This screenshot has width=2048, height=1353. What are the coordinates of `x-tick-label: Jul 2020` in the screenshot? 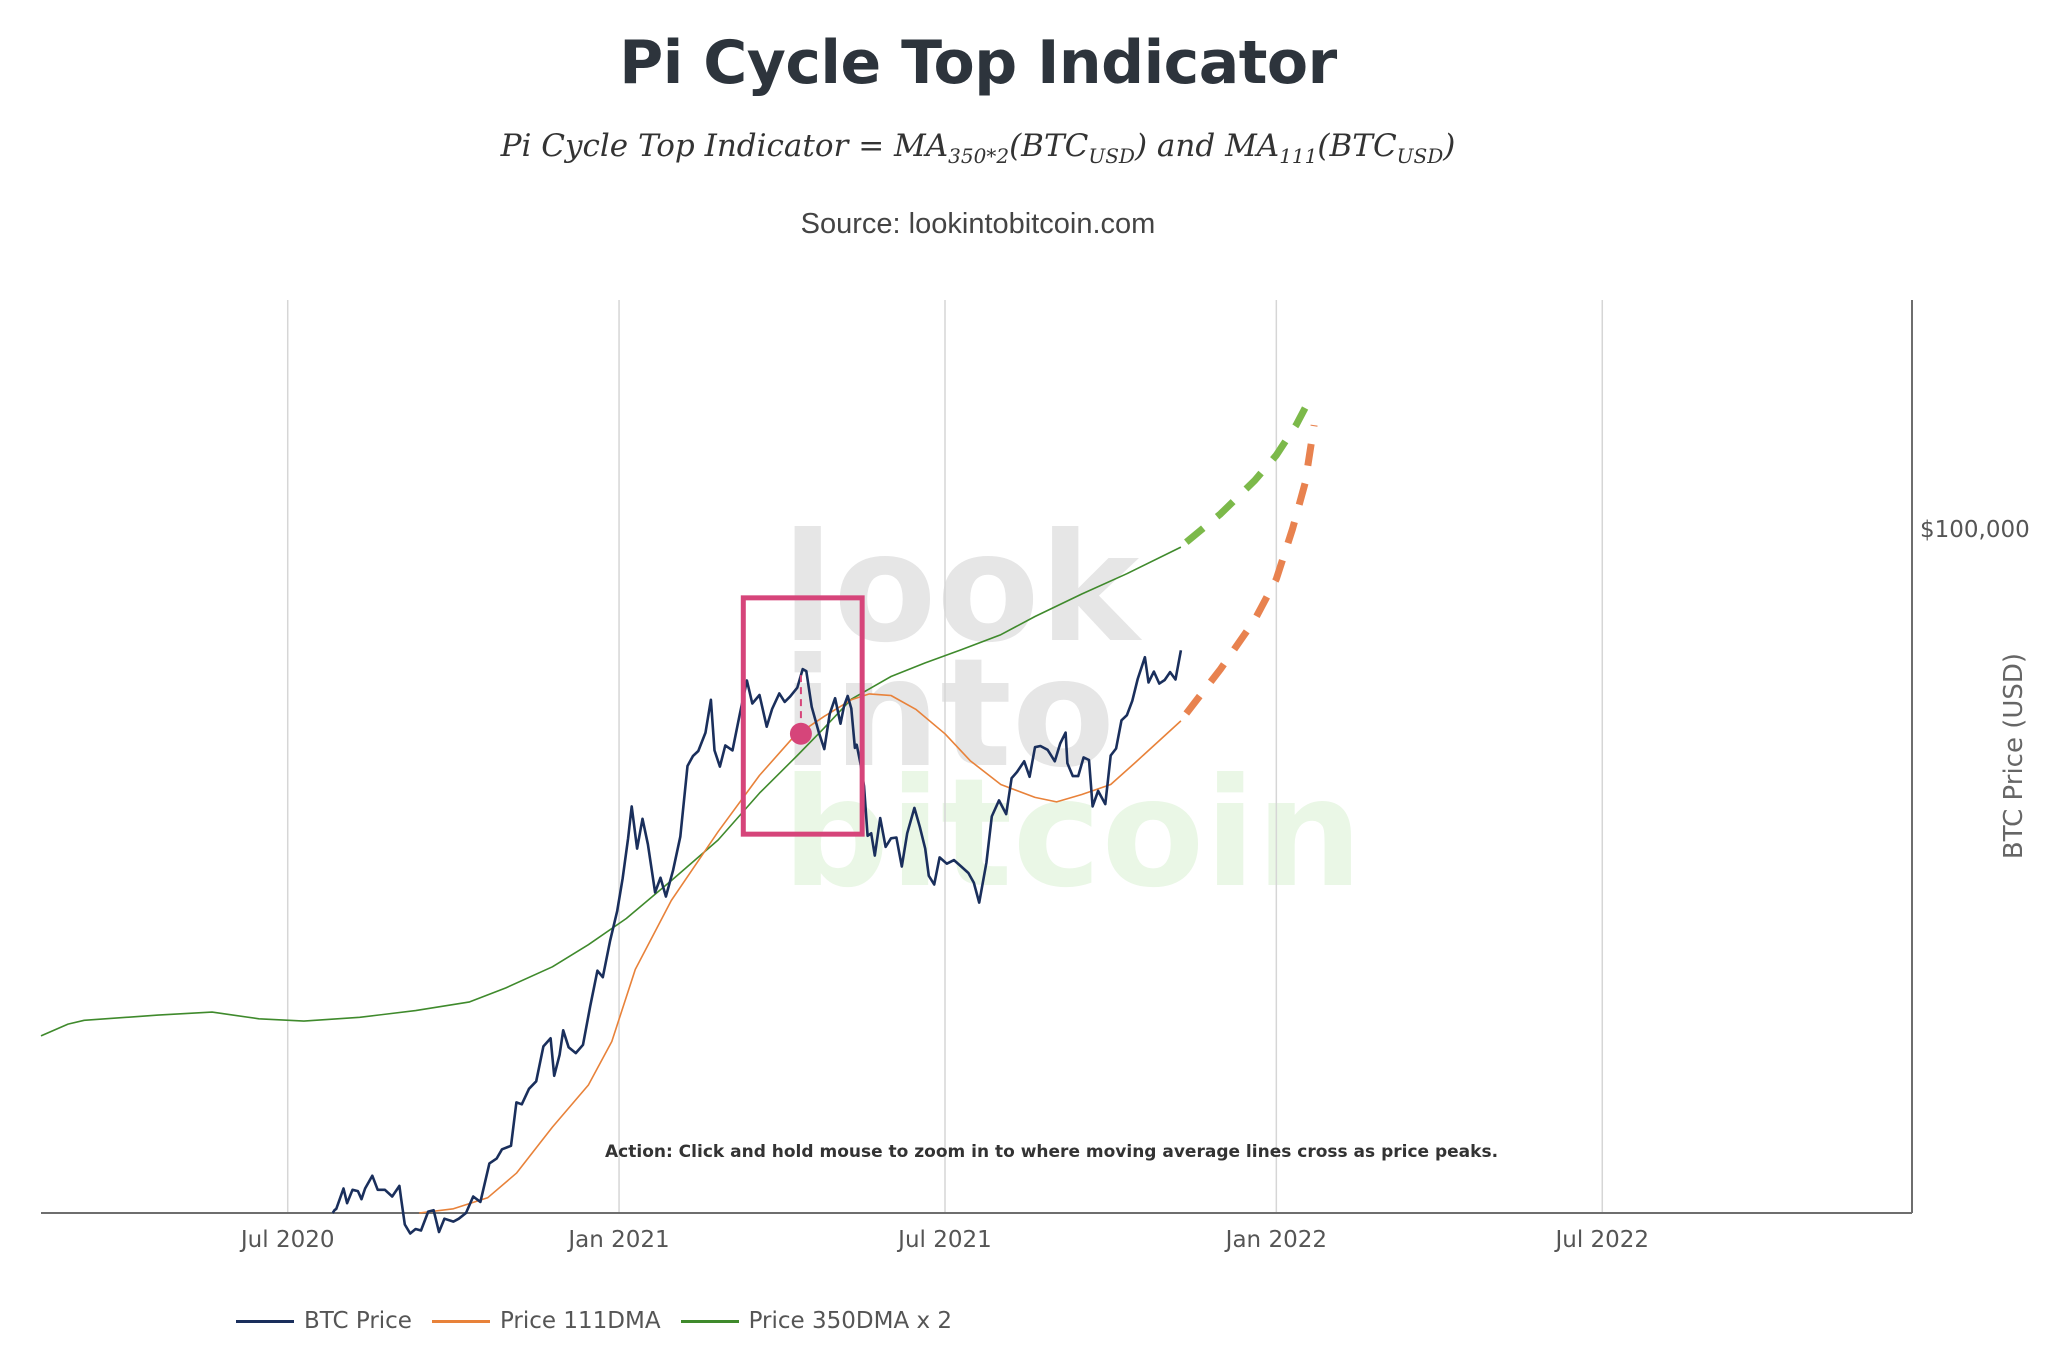 It's located at (287, 1240).